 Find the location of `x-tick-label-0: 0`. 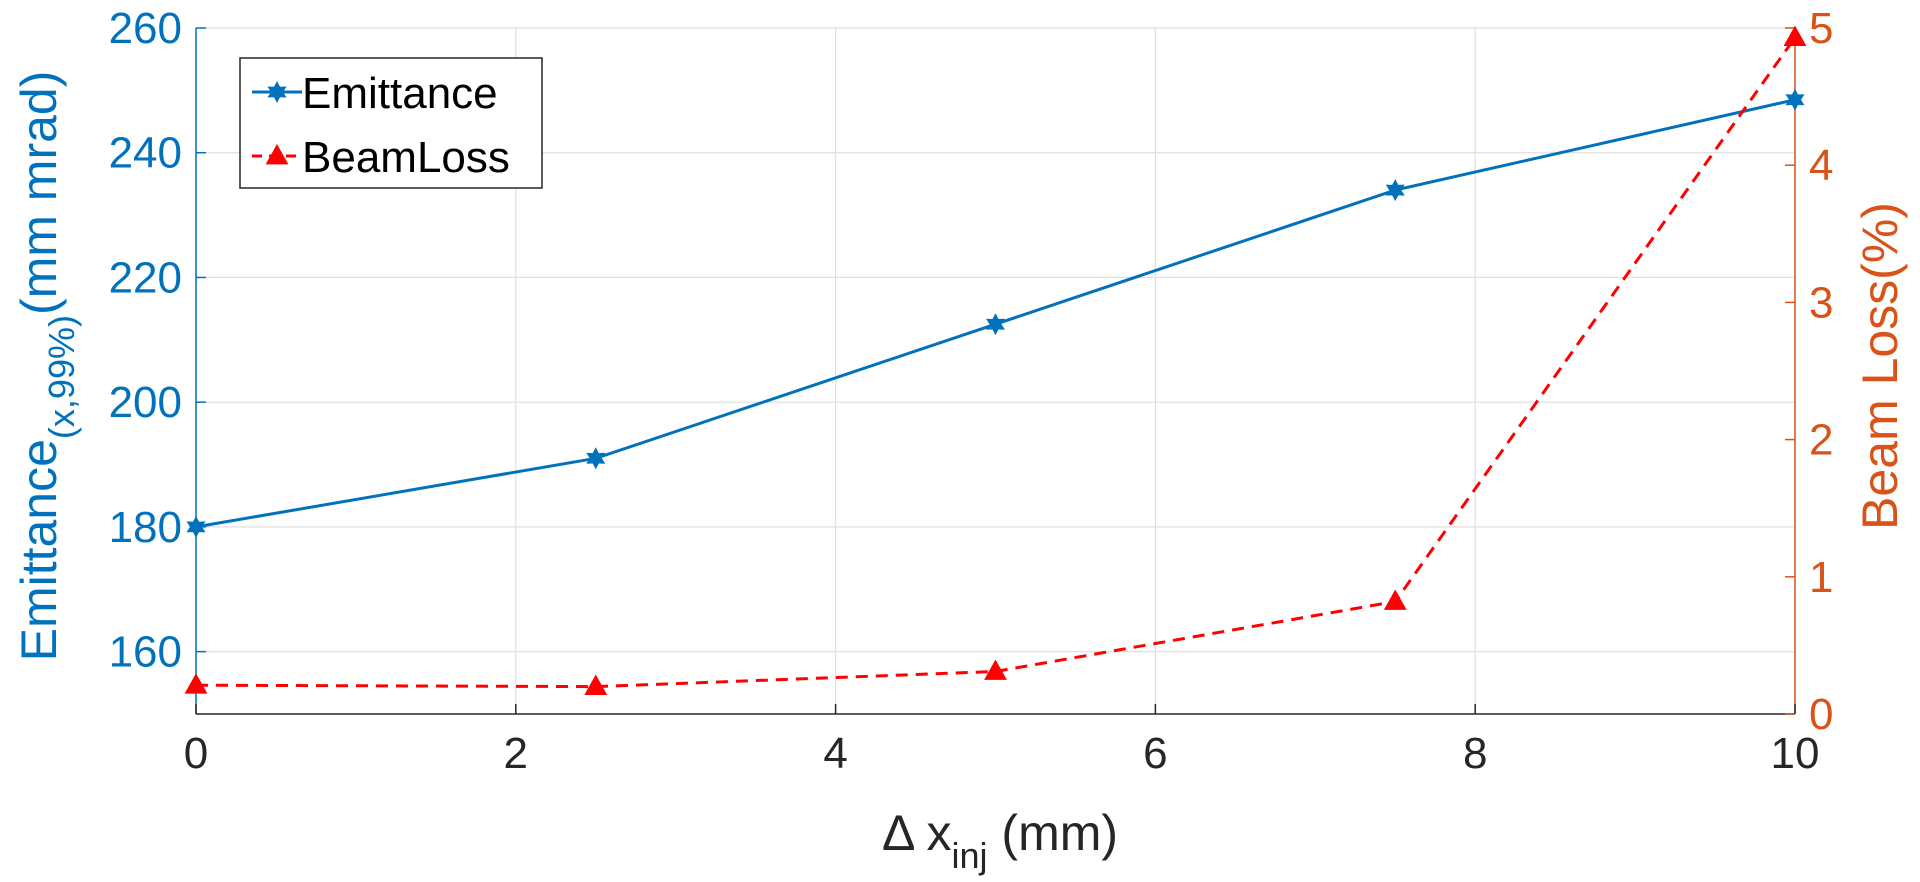

x-tick-label-0: 0 is located at coordinates (196, 753).